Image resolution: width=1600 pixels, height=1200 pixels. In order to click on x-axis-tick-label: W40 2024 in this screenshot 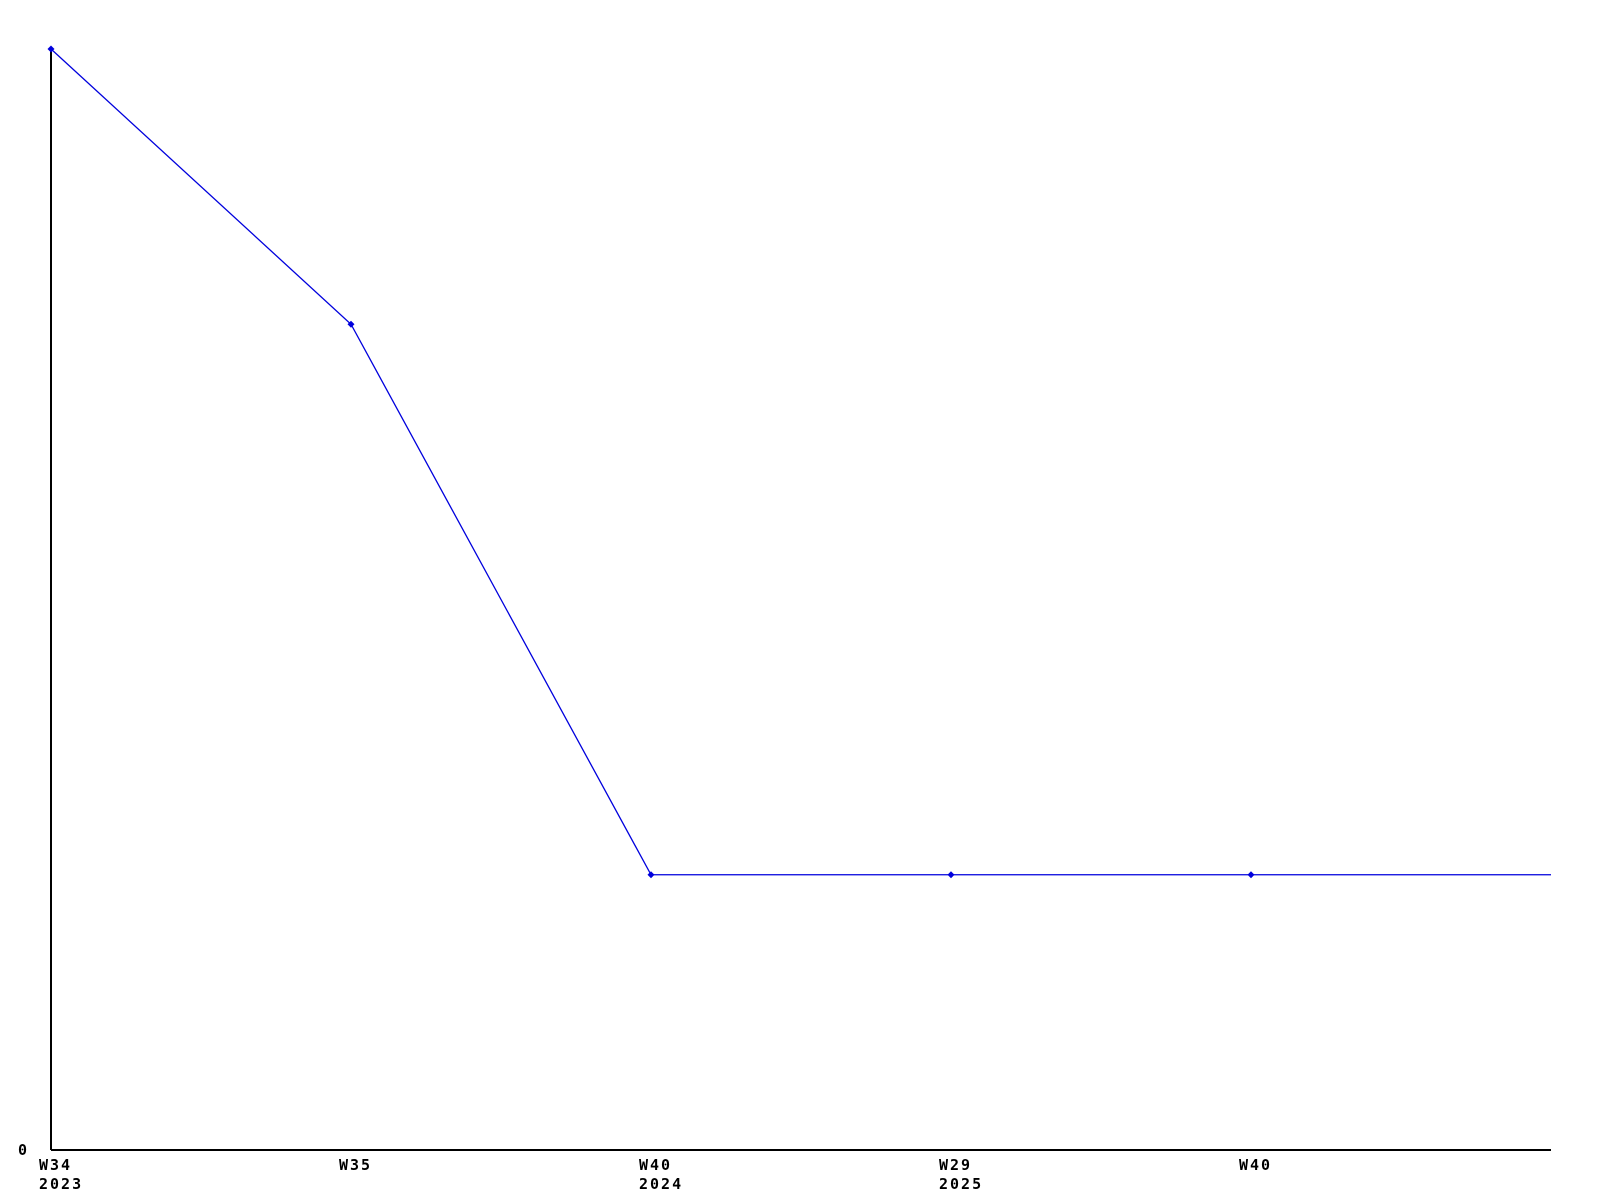, I will do `click(661, 1175)`.